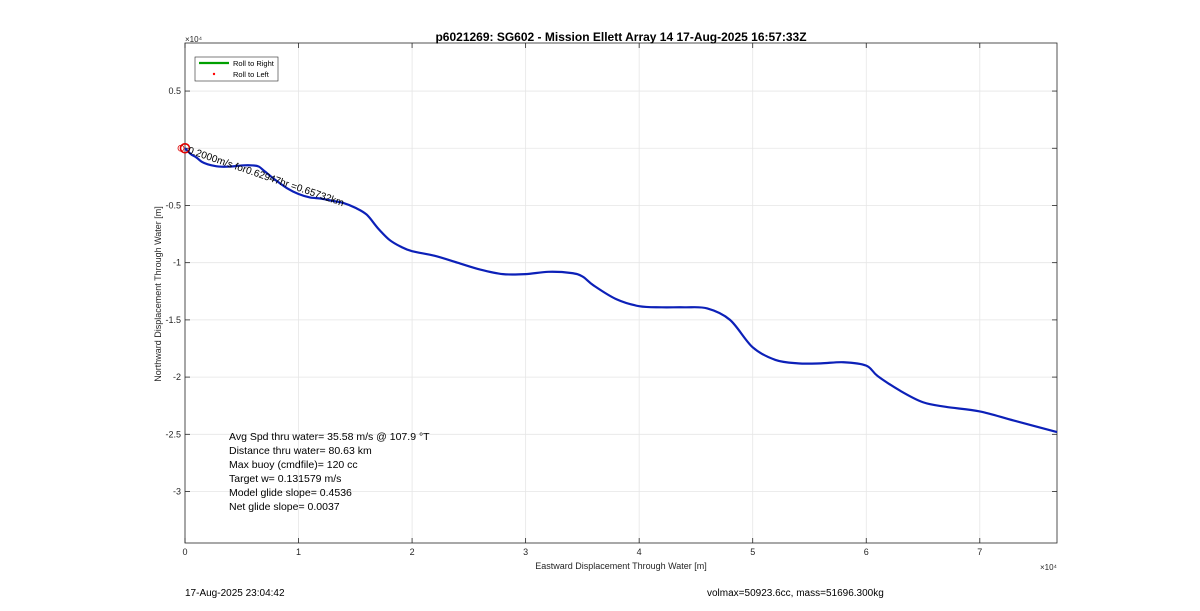 This screenshot has width=1200, height=611. I want to click on legend-label-roll-left: Roll to Left, so click(251, 74).